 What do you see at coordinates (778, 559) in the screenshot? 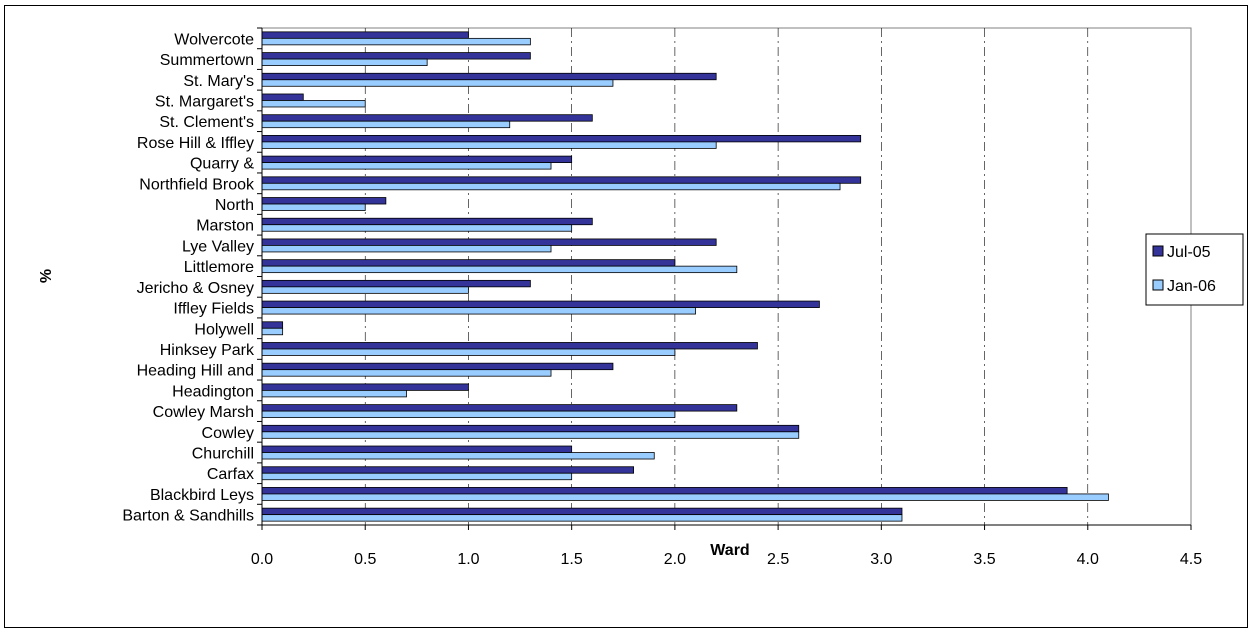
I see `x-tick-label: 2.5` at bounding box center [778, 559].